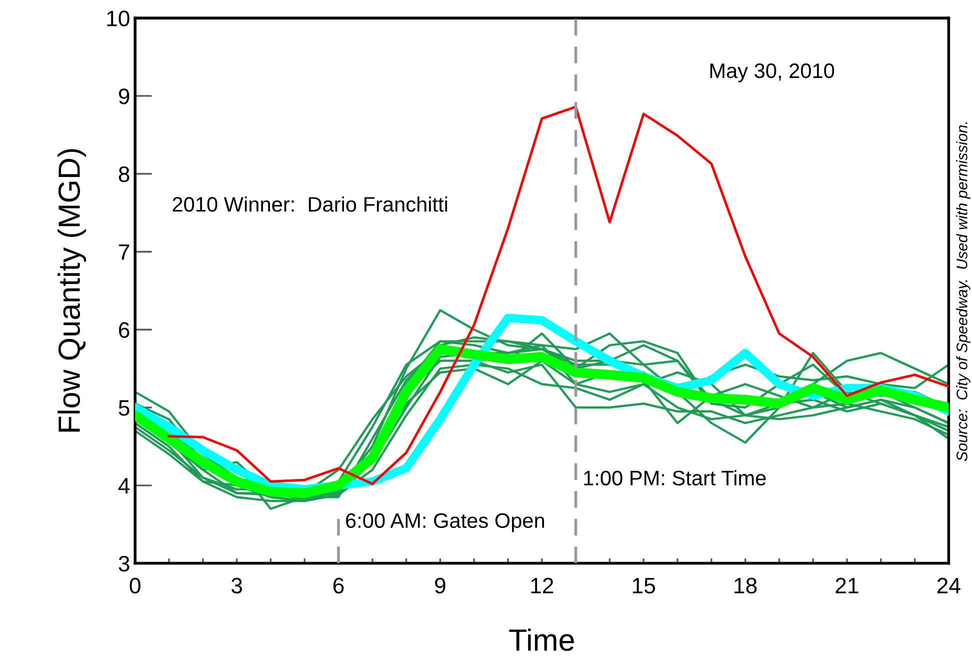 Image resolution: width=972 pixels, height=669 pixels. I want to click on x-tick-label: 6, so click(338, 586).